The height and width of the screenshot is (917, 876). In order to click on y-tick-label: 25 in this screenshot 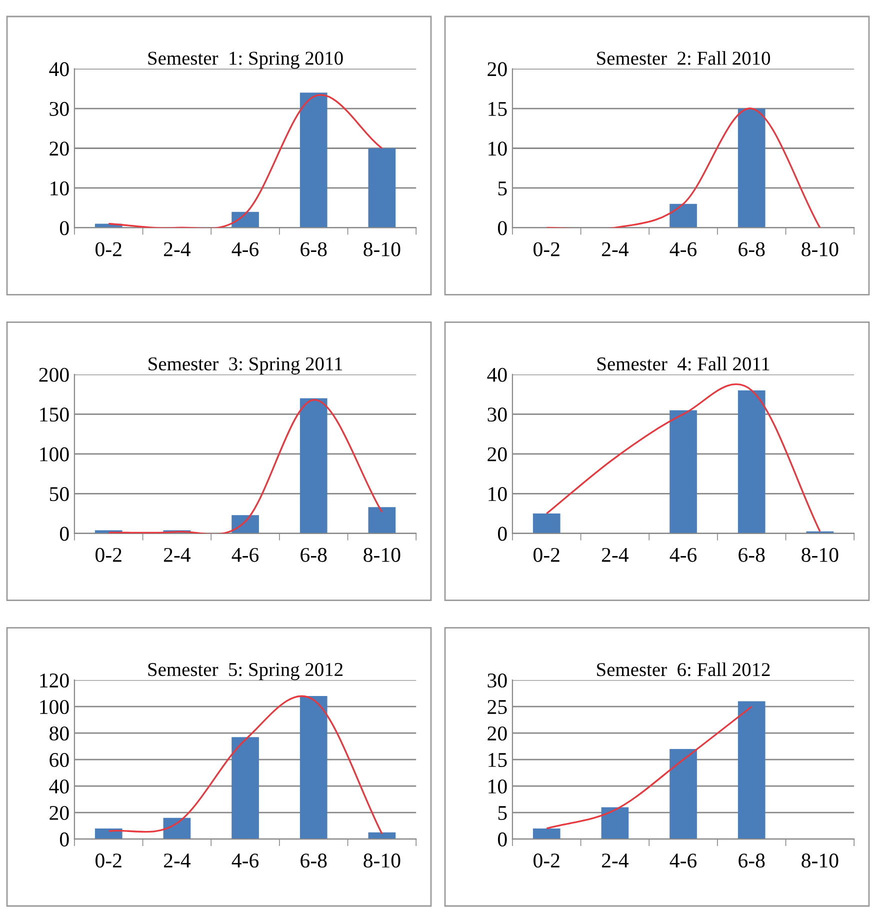, I will do `click(497, 707)`.